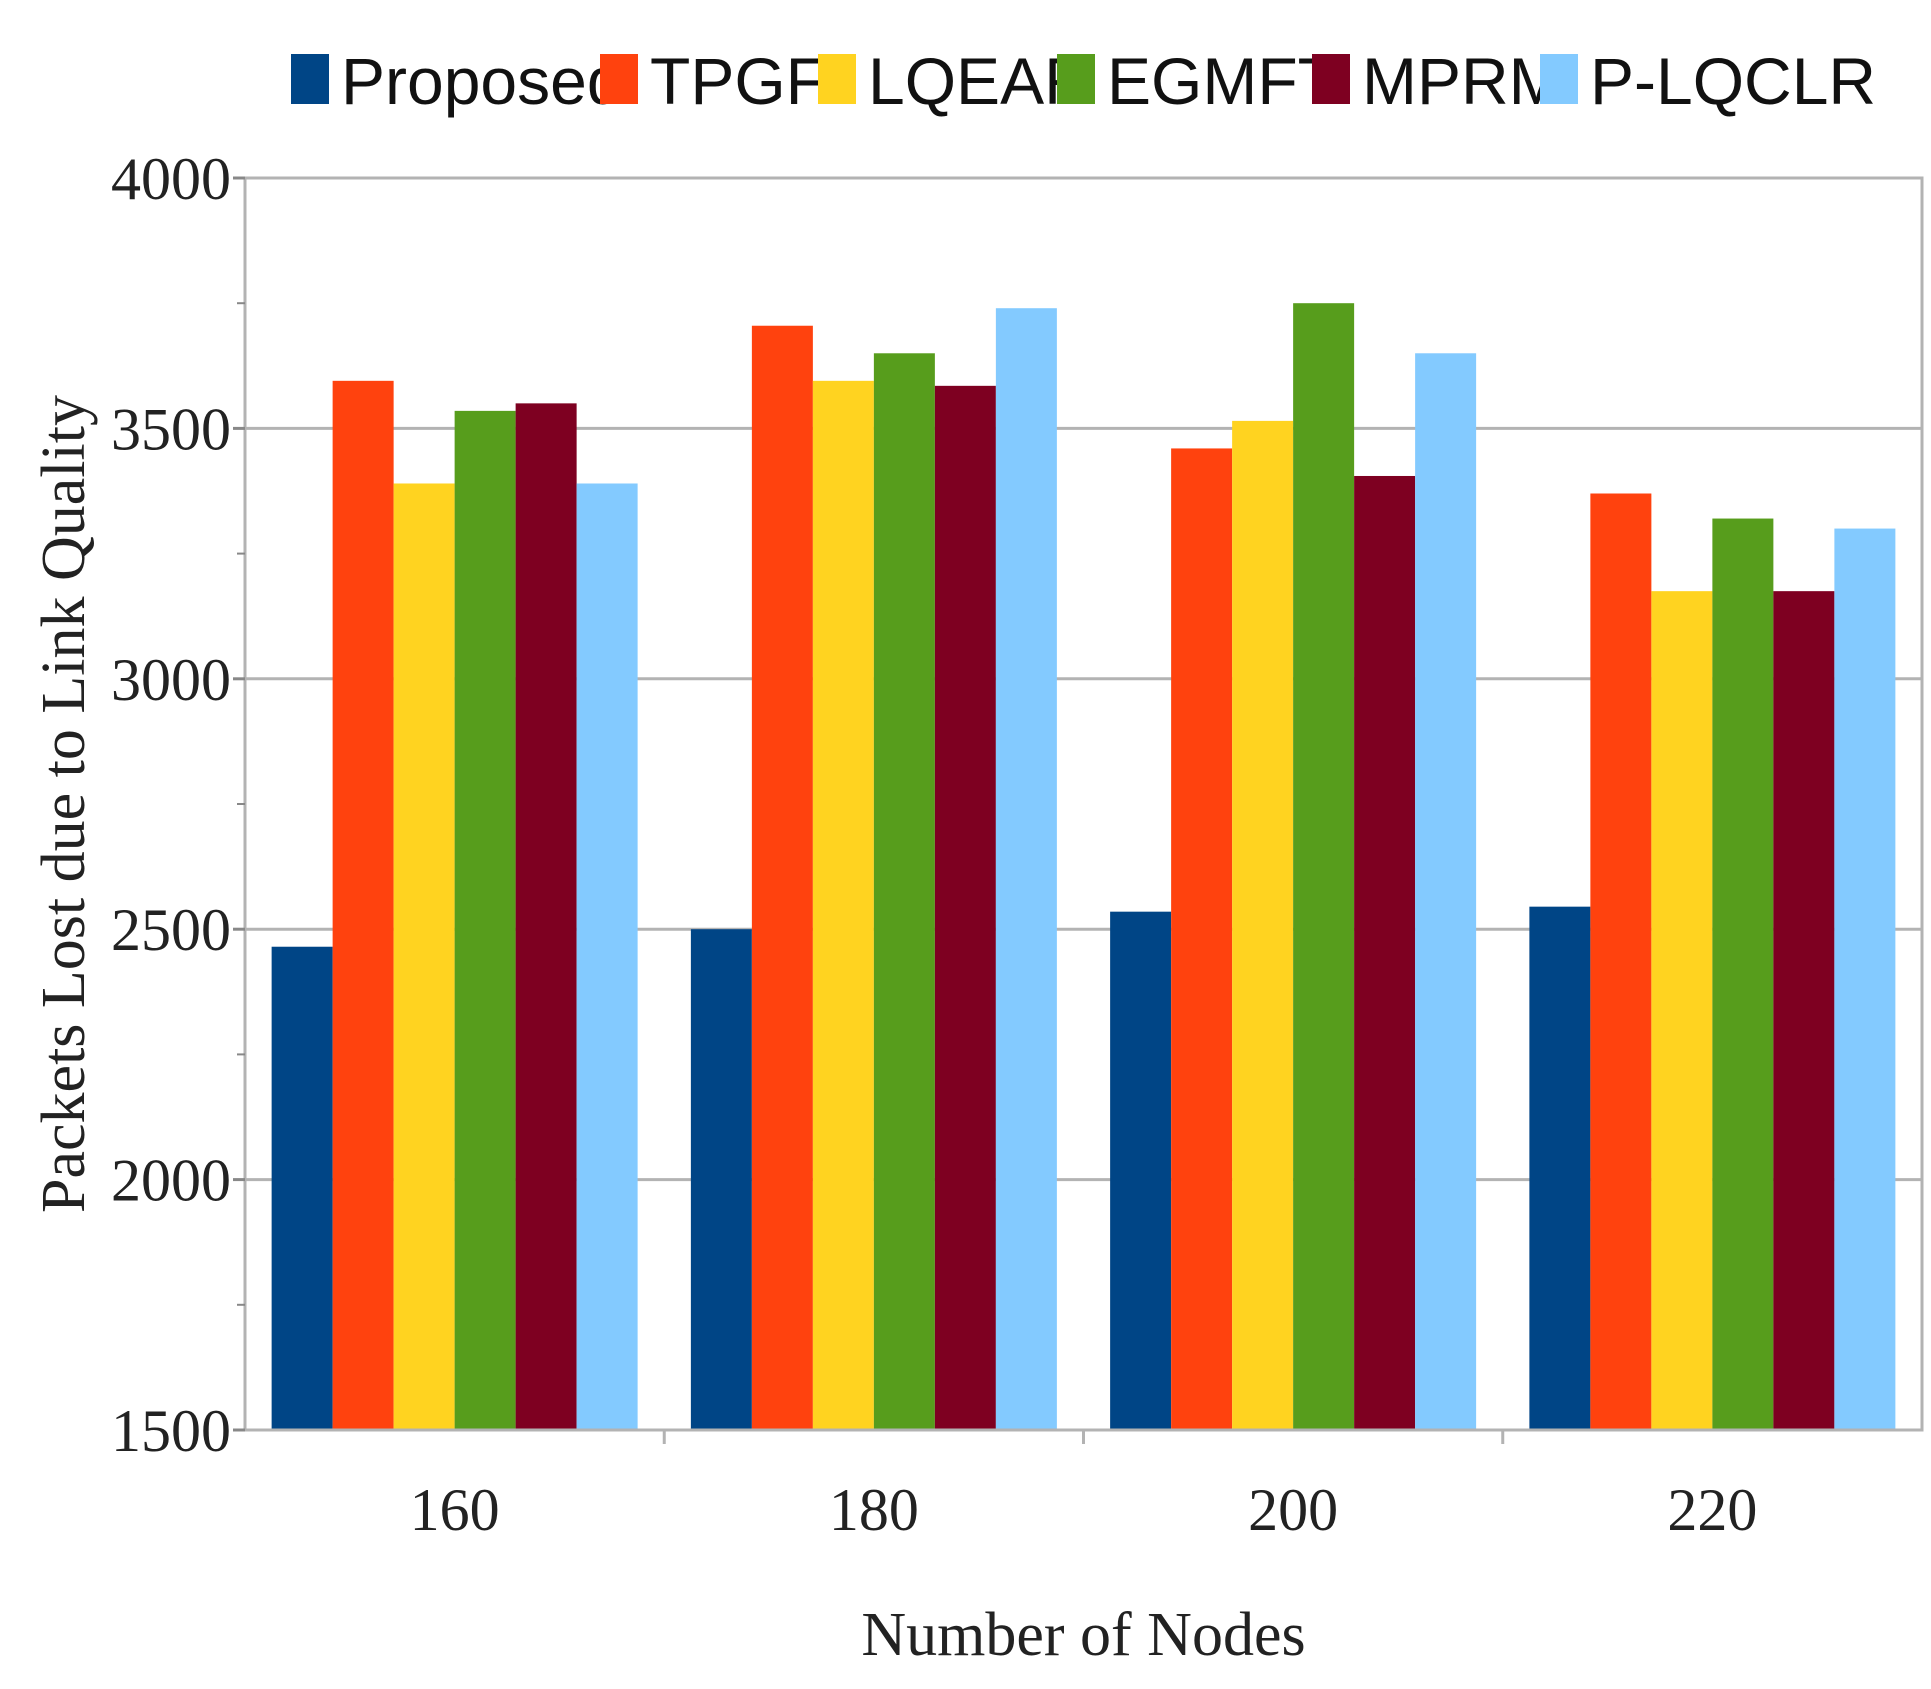 This screenshot has height=1689, width=1931. Describe the element at coordinates (455, 1510) in the screenshot. I see `x-tick-label-160: 160` at that location.